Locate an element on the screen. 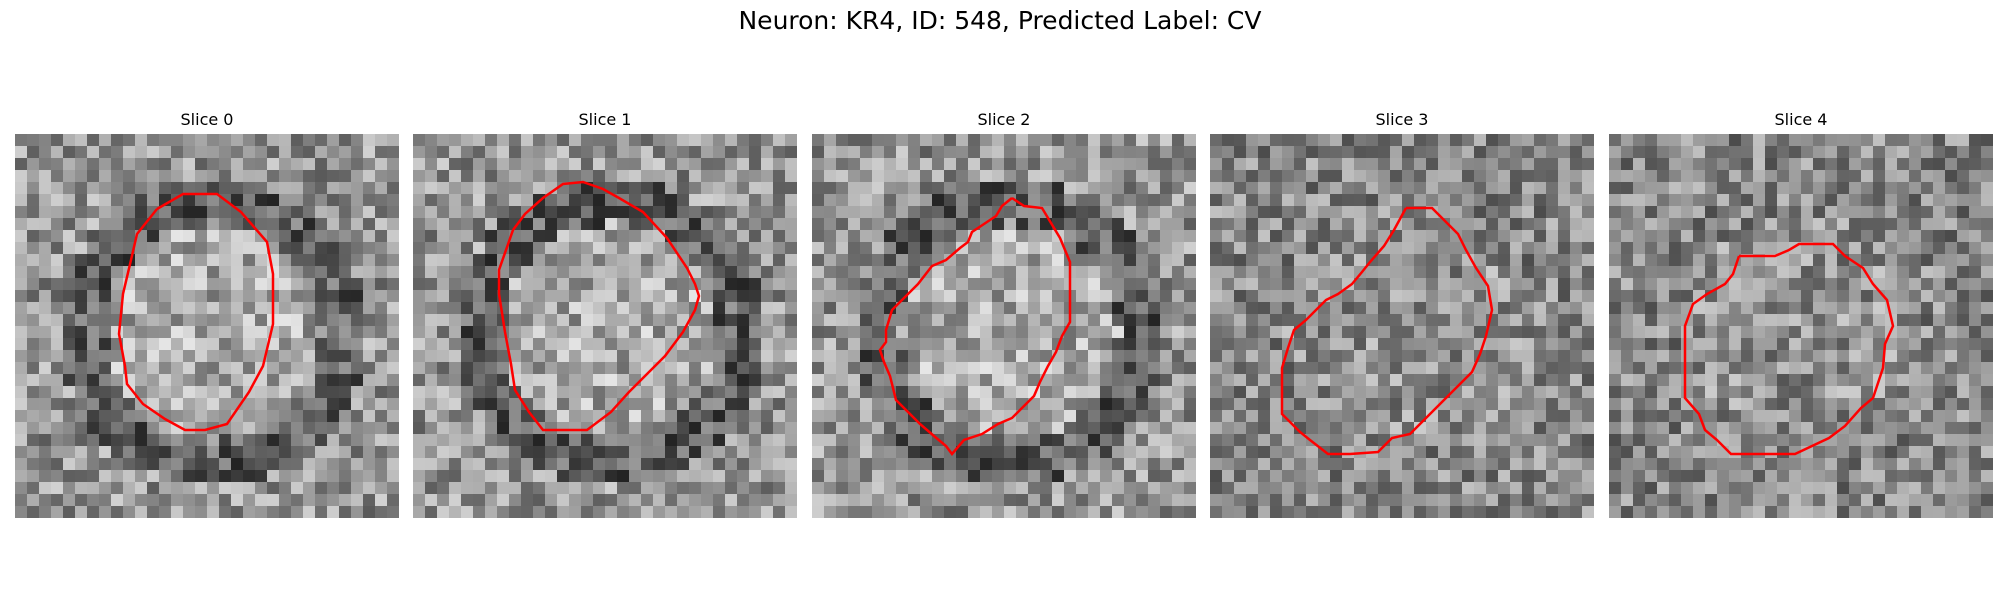 This screenshot has height=600, width=2000. slice-title-1: Slice 1 is located at coordinates (605, 119).